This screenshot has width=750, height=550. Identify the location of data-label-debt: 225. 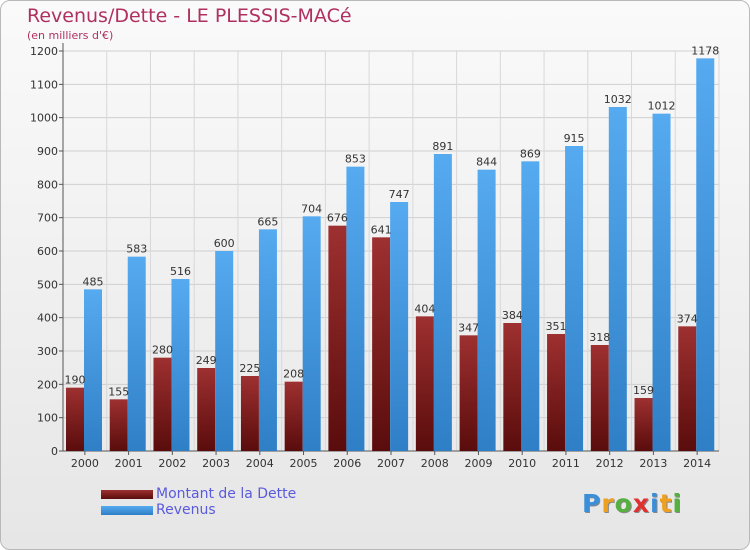
(249, 368).